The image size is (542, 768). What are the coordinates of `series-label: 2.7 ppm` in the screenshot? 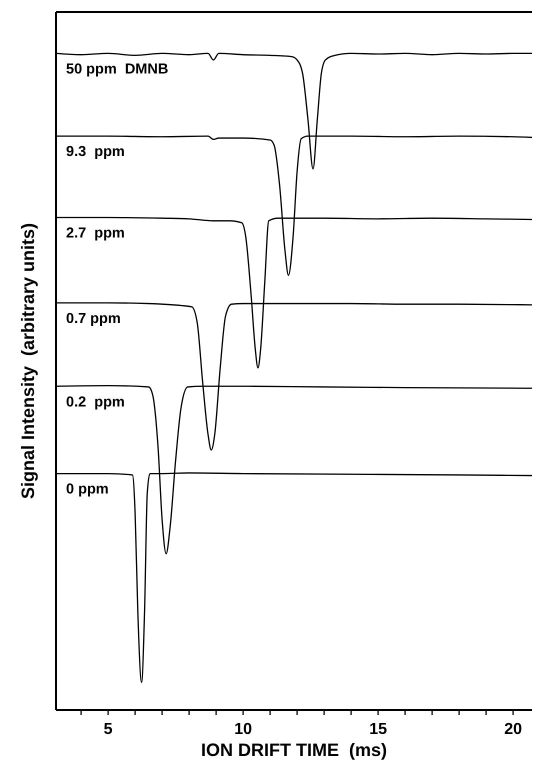 It's located at (95, 234).